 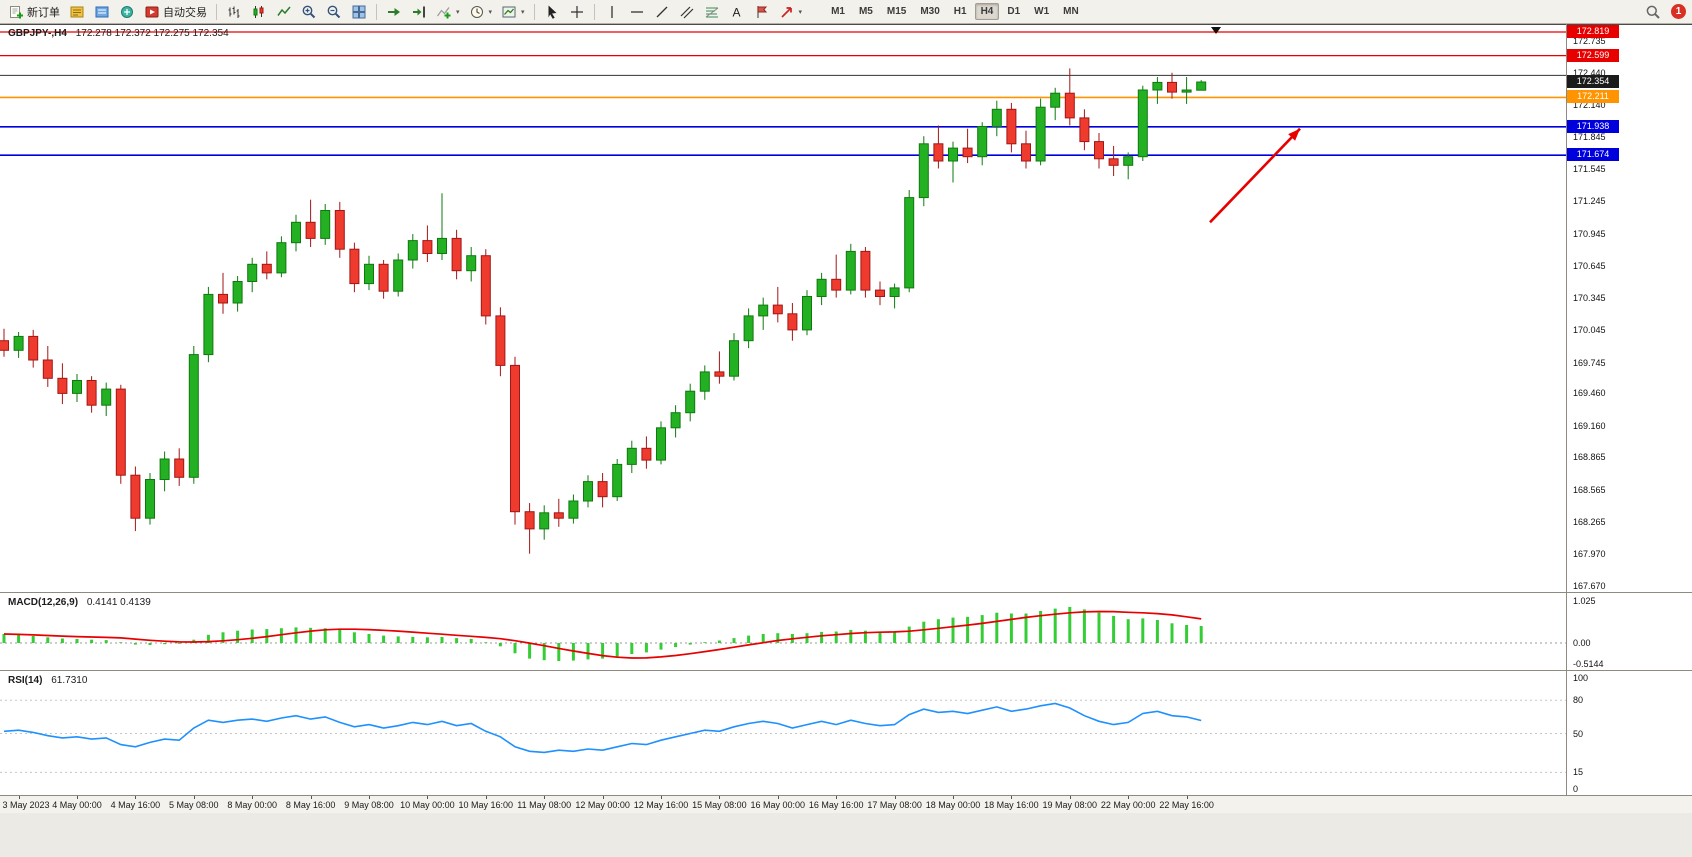 What do you see at coordinates (846, 12) in the screenshot?
I see `toolbar: 新订单 自动交易 ▾ ▾` at bounding box center [846, 12].